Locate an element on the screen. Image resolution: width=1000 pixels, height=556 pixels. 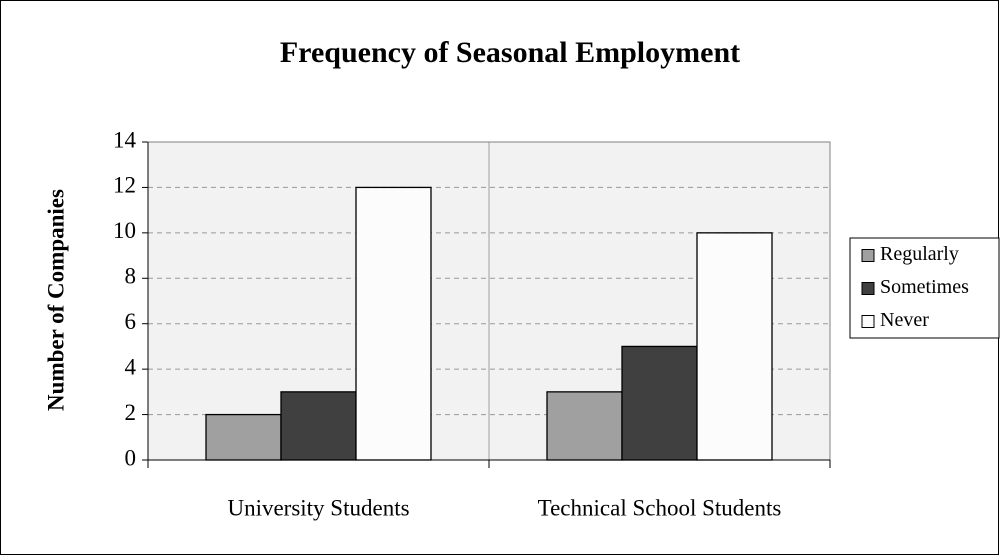
y-tick-label: 10 is located at coordinates (124, 230).